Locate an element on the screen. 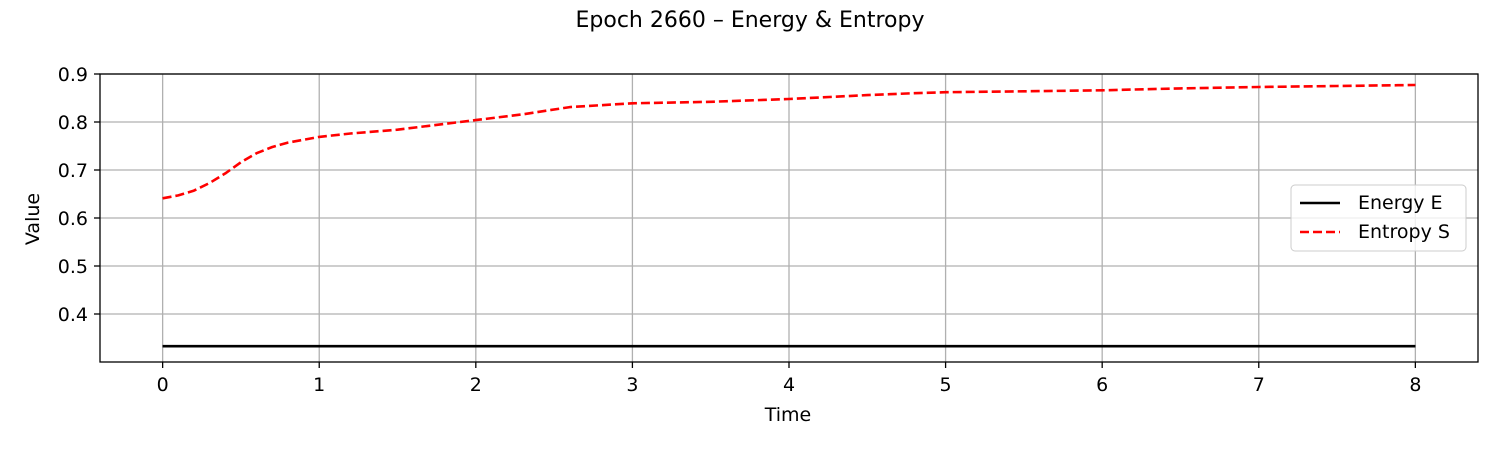  x-tick-label: 3 is located at coordinates (632, 385).